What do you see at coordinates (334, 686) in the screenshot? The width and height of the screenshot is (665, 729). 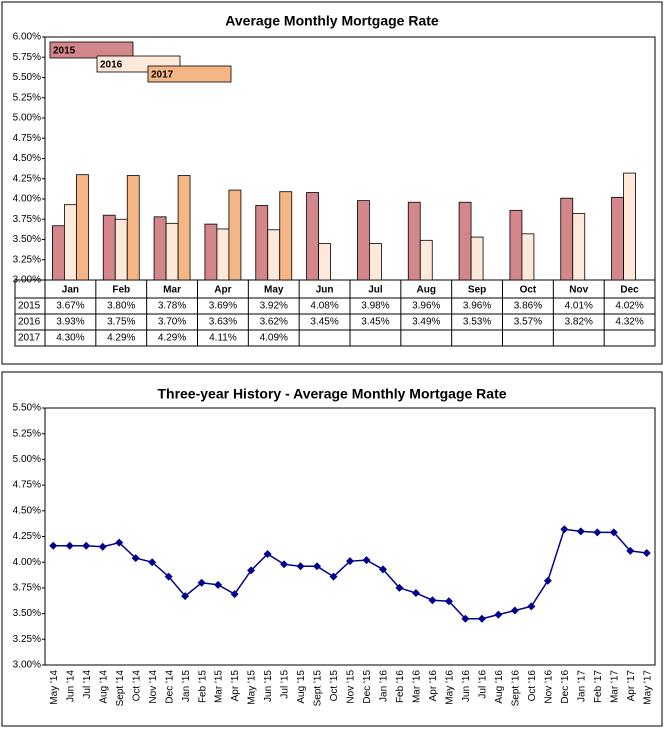 I see `x-tick-label: Oct '15` at bounding box center [334, 686].